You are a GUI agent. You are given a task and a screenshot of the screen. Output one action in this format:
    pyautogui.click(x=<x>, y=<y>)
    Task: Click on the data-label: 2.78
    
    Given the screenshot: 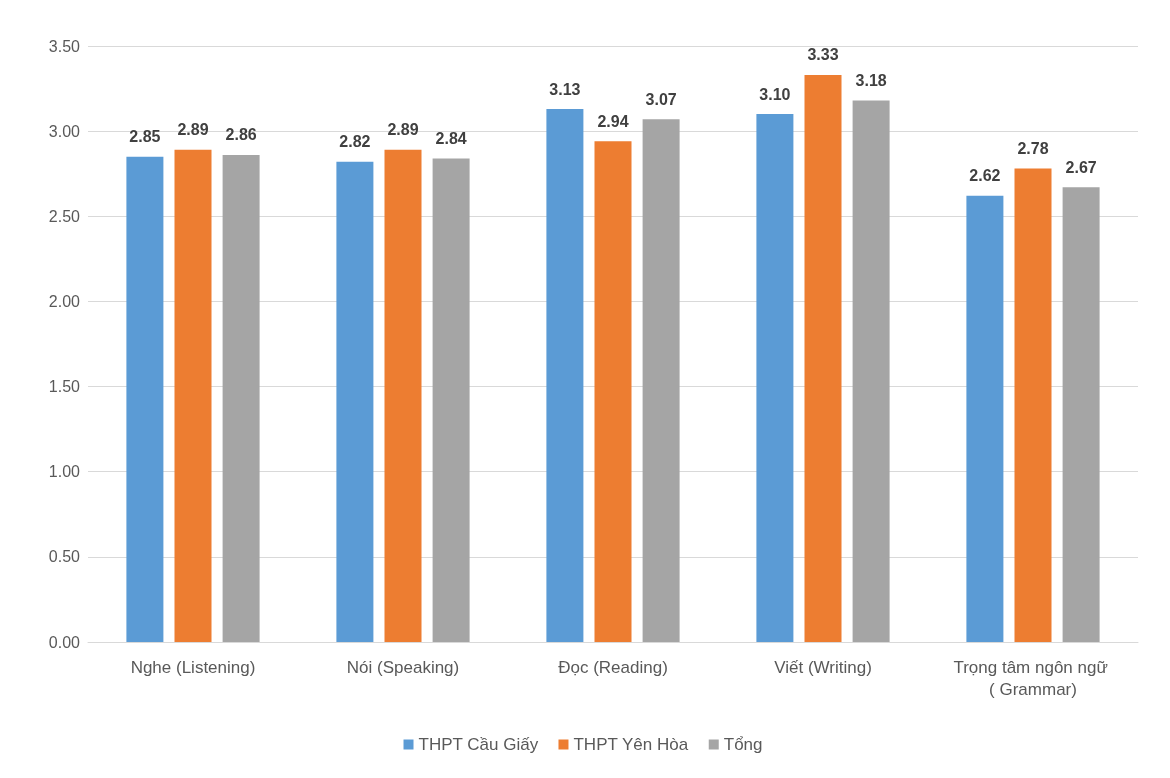 What is the action you would take?
    pyautogui.click(x=1033, y=149)
    